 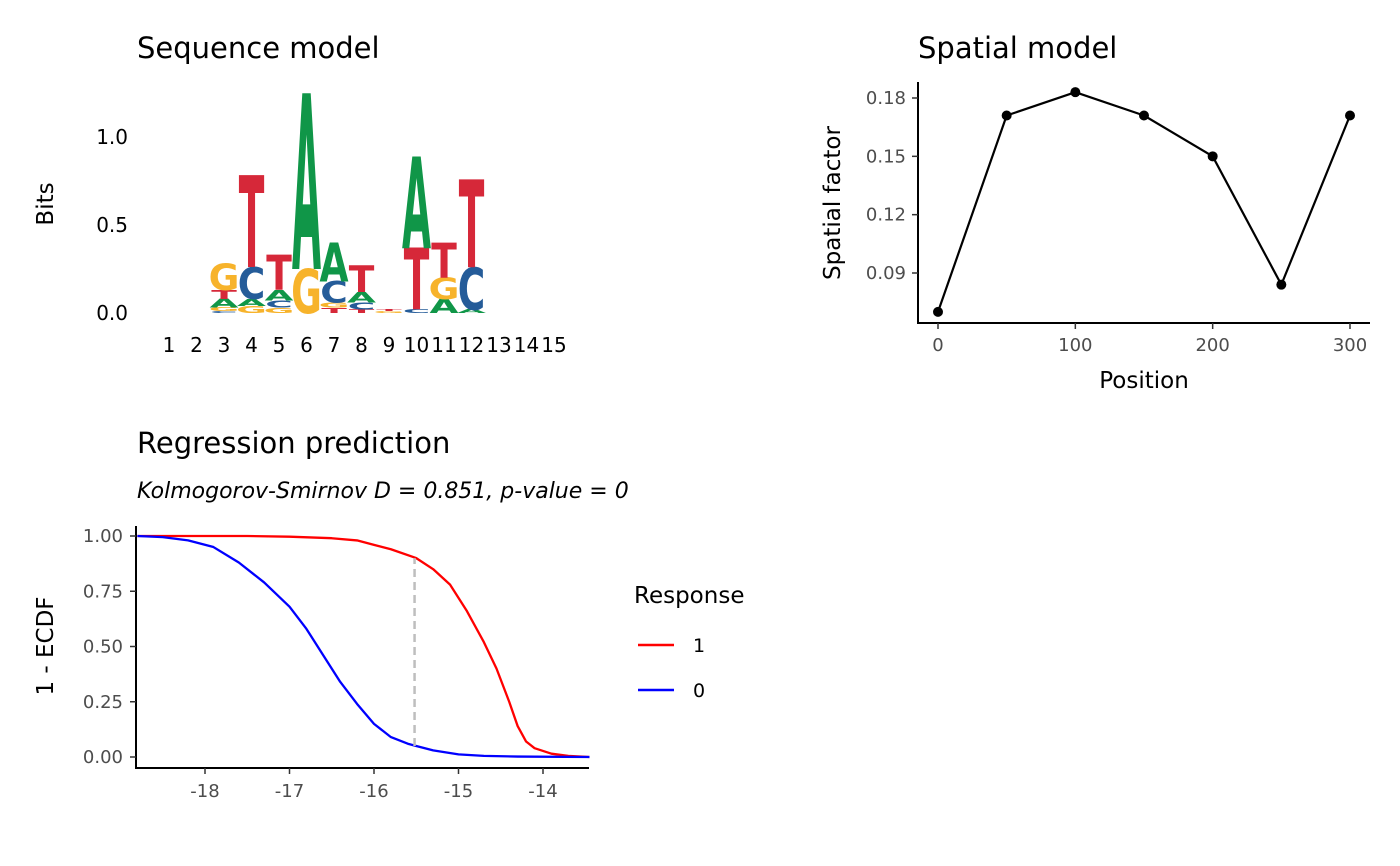 I want to click on spatial-y-tick-label: 0.12, so click(x=886, y=215).